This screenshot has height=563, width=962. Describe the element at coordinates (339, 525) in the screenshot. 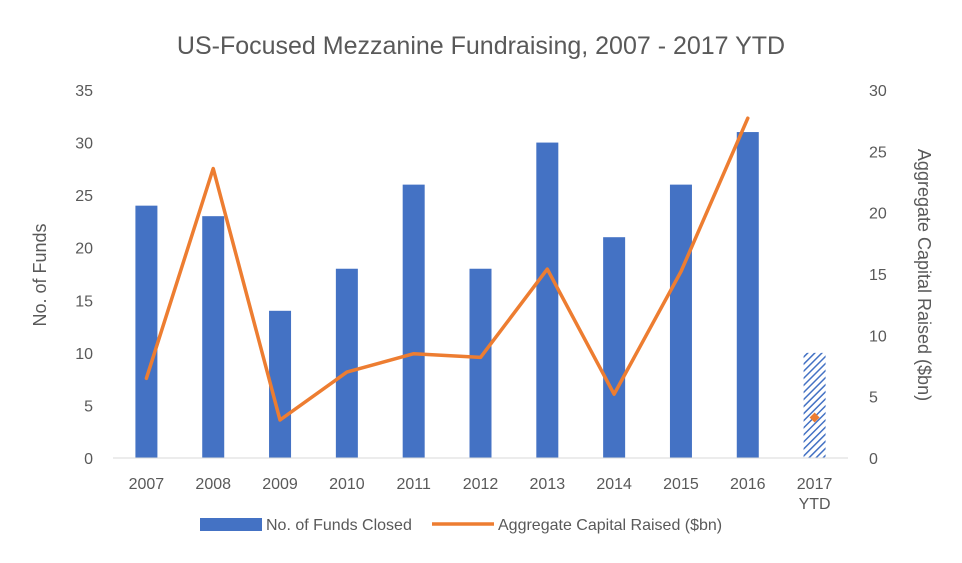

I see `legend-label-bars: No. of Funds Closed` at that location.